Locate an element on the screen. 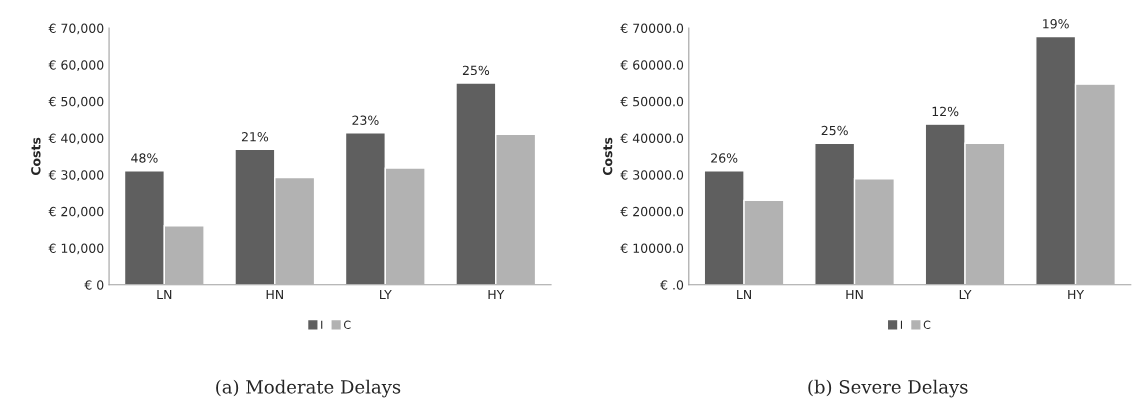 This screenshot has height=401, width=1148. annotation: 23% is located at coordinates (365, 120).